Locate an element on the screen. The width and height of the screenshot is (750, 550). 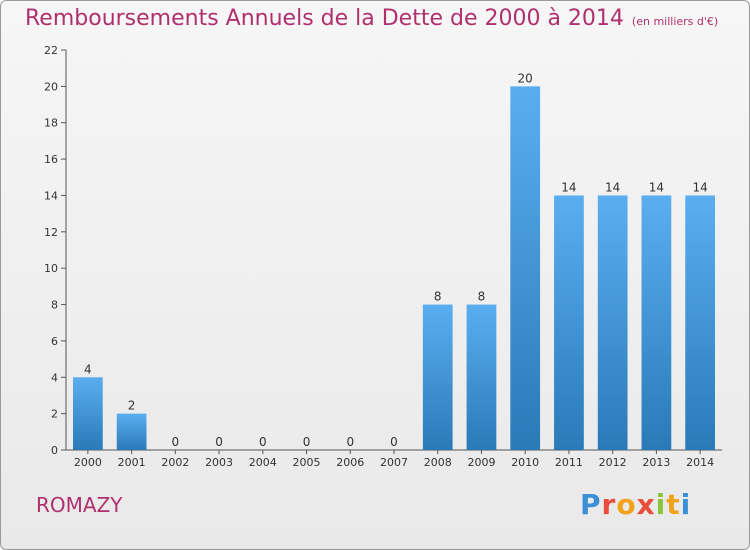
bar-value-label: 20 is located at coordinates (525, 78).